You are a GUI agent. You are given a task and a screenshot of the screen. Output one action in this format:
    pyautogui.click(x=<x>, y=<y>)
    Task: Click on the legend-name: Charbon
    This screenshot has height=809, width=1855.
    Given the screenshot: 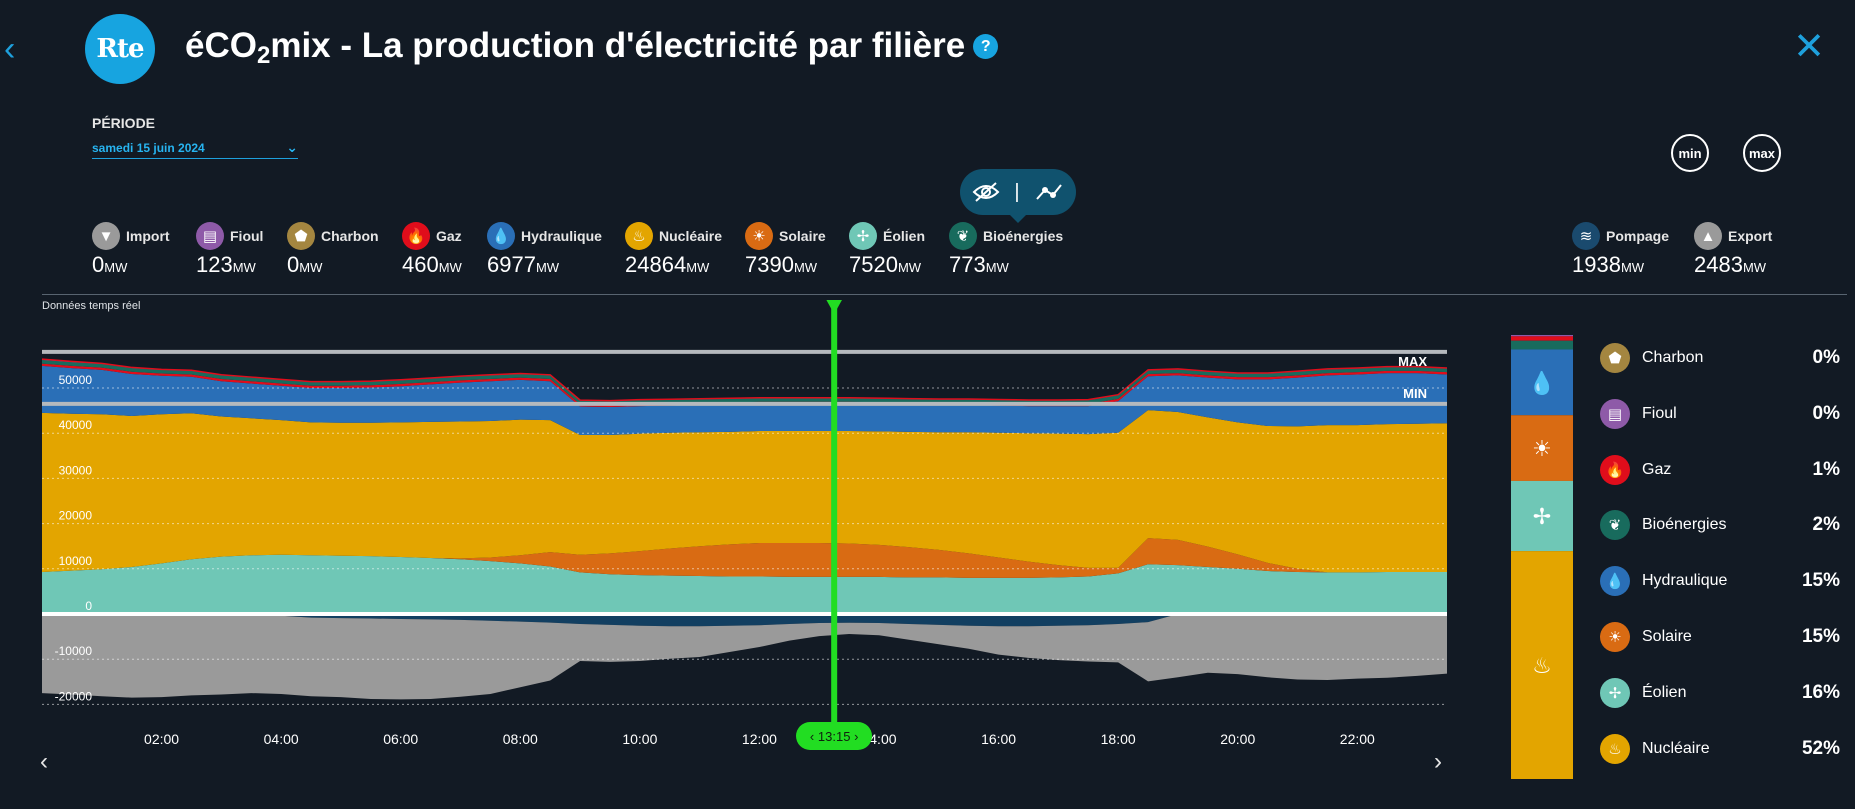 What is the action you would take?
    pyautogui.click(x=350, y=236)
    